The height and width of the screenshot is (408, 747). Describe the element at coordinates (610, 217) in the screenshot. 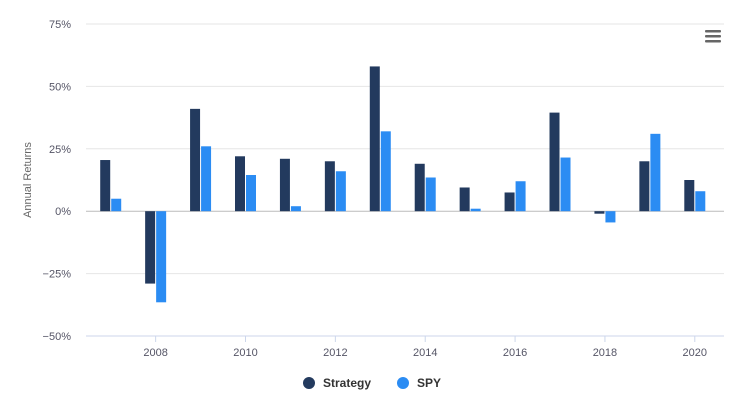

I see `bar-spy-2018` at that location.